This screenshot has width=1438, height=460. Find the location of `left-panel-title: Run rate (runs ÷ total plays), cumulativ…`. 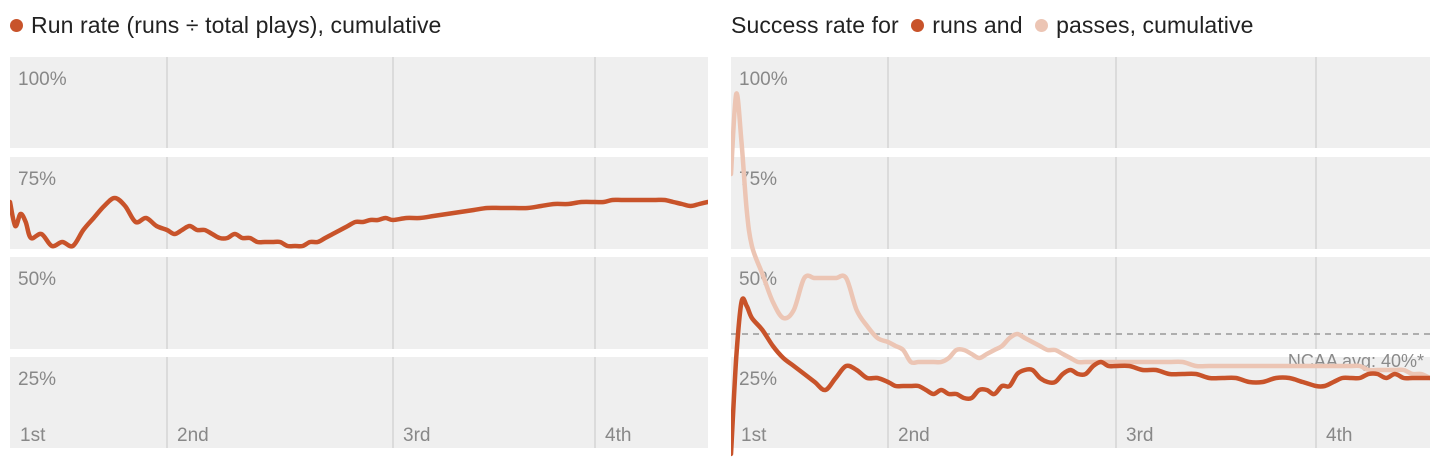

left-panel-title: Run rate (runs ÷ total plays), cumulativ… is located at coordinates (225, 25).